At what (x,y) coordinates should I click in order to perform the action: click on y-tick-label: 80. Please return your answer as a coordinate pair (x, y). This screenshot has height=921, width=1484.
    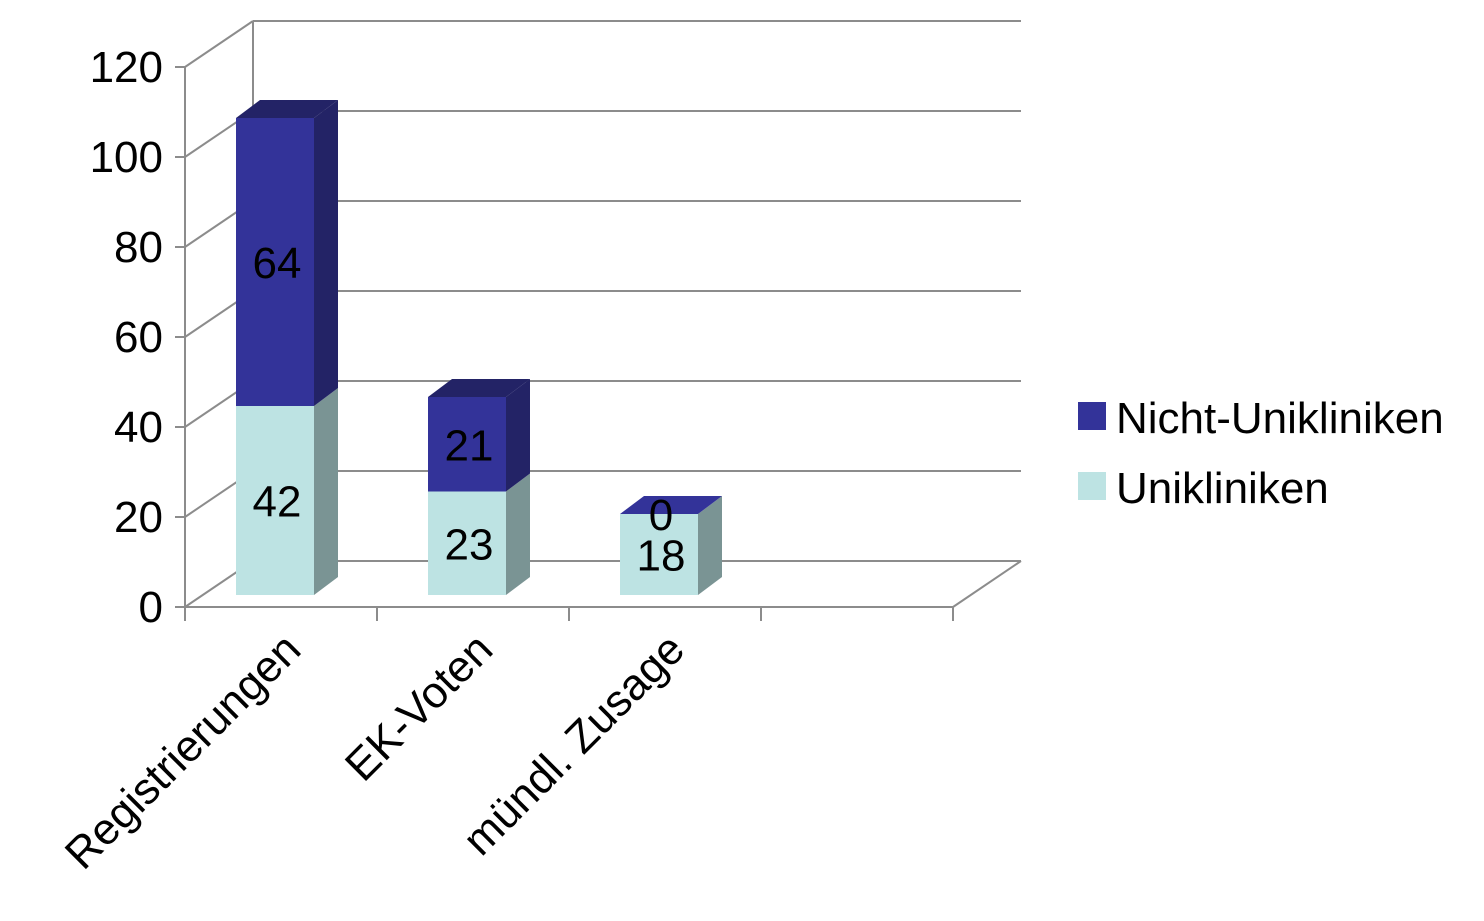
    Looking at the image, I should click on (138, 247).